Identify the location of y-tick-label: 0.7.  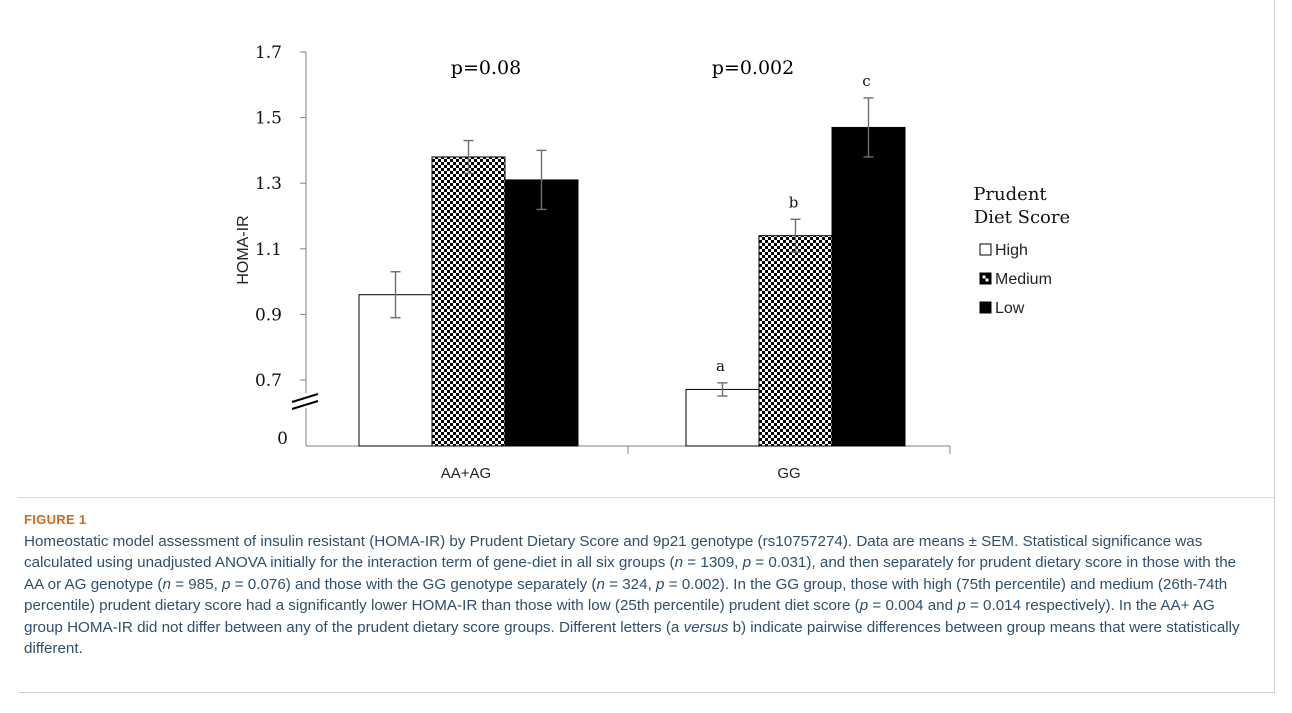
(268, 381).